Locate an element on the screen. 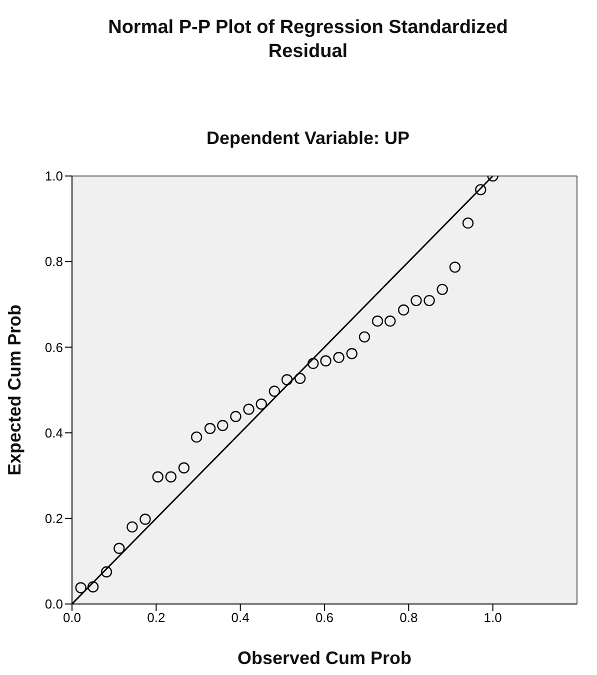 The height and width of the screenshot is (675, 597). x-tick-label: 1.0 is located at coordinates (493, 618).